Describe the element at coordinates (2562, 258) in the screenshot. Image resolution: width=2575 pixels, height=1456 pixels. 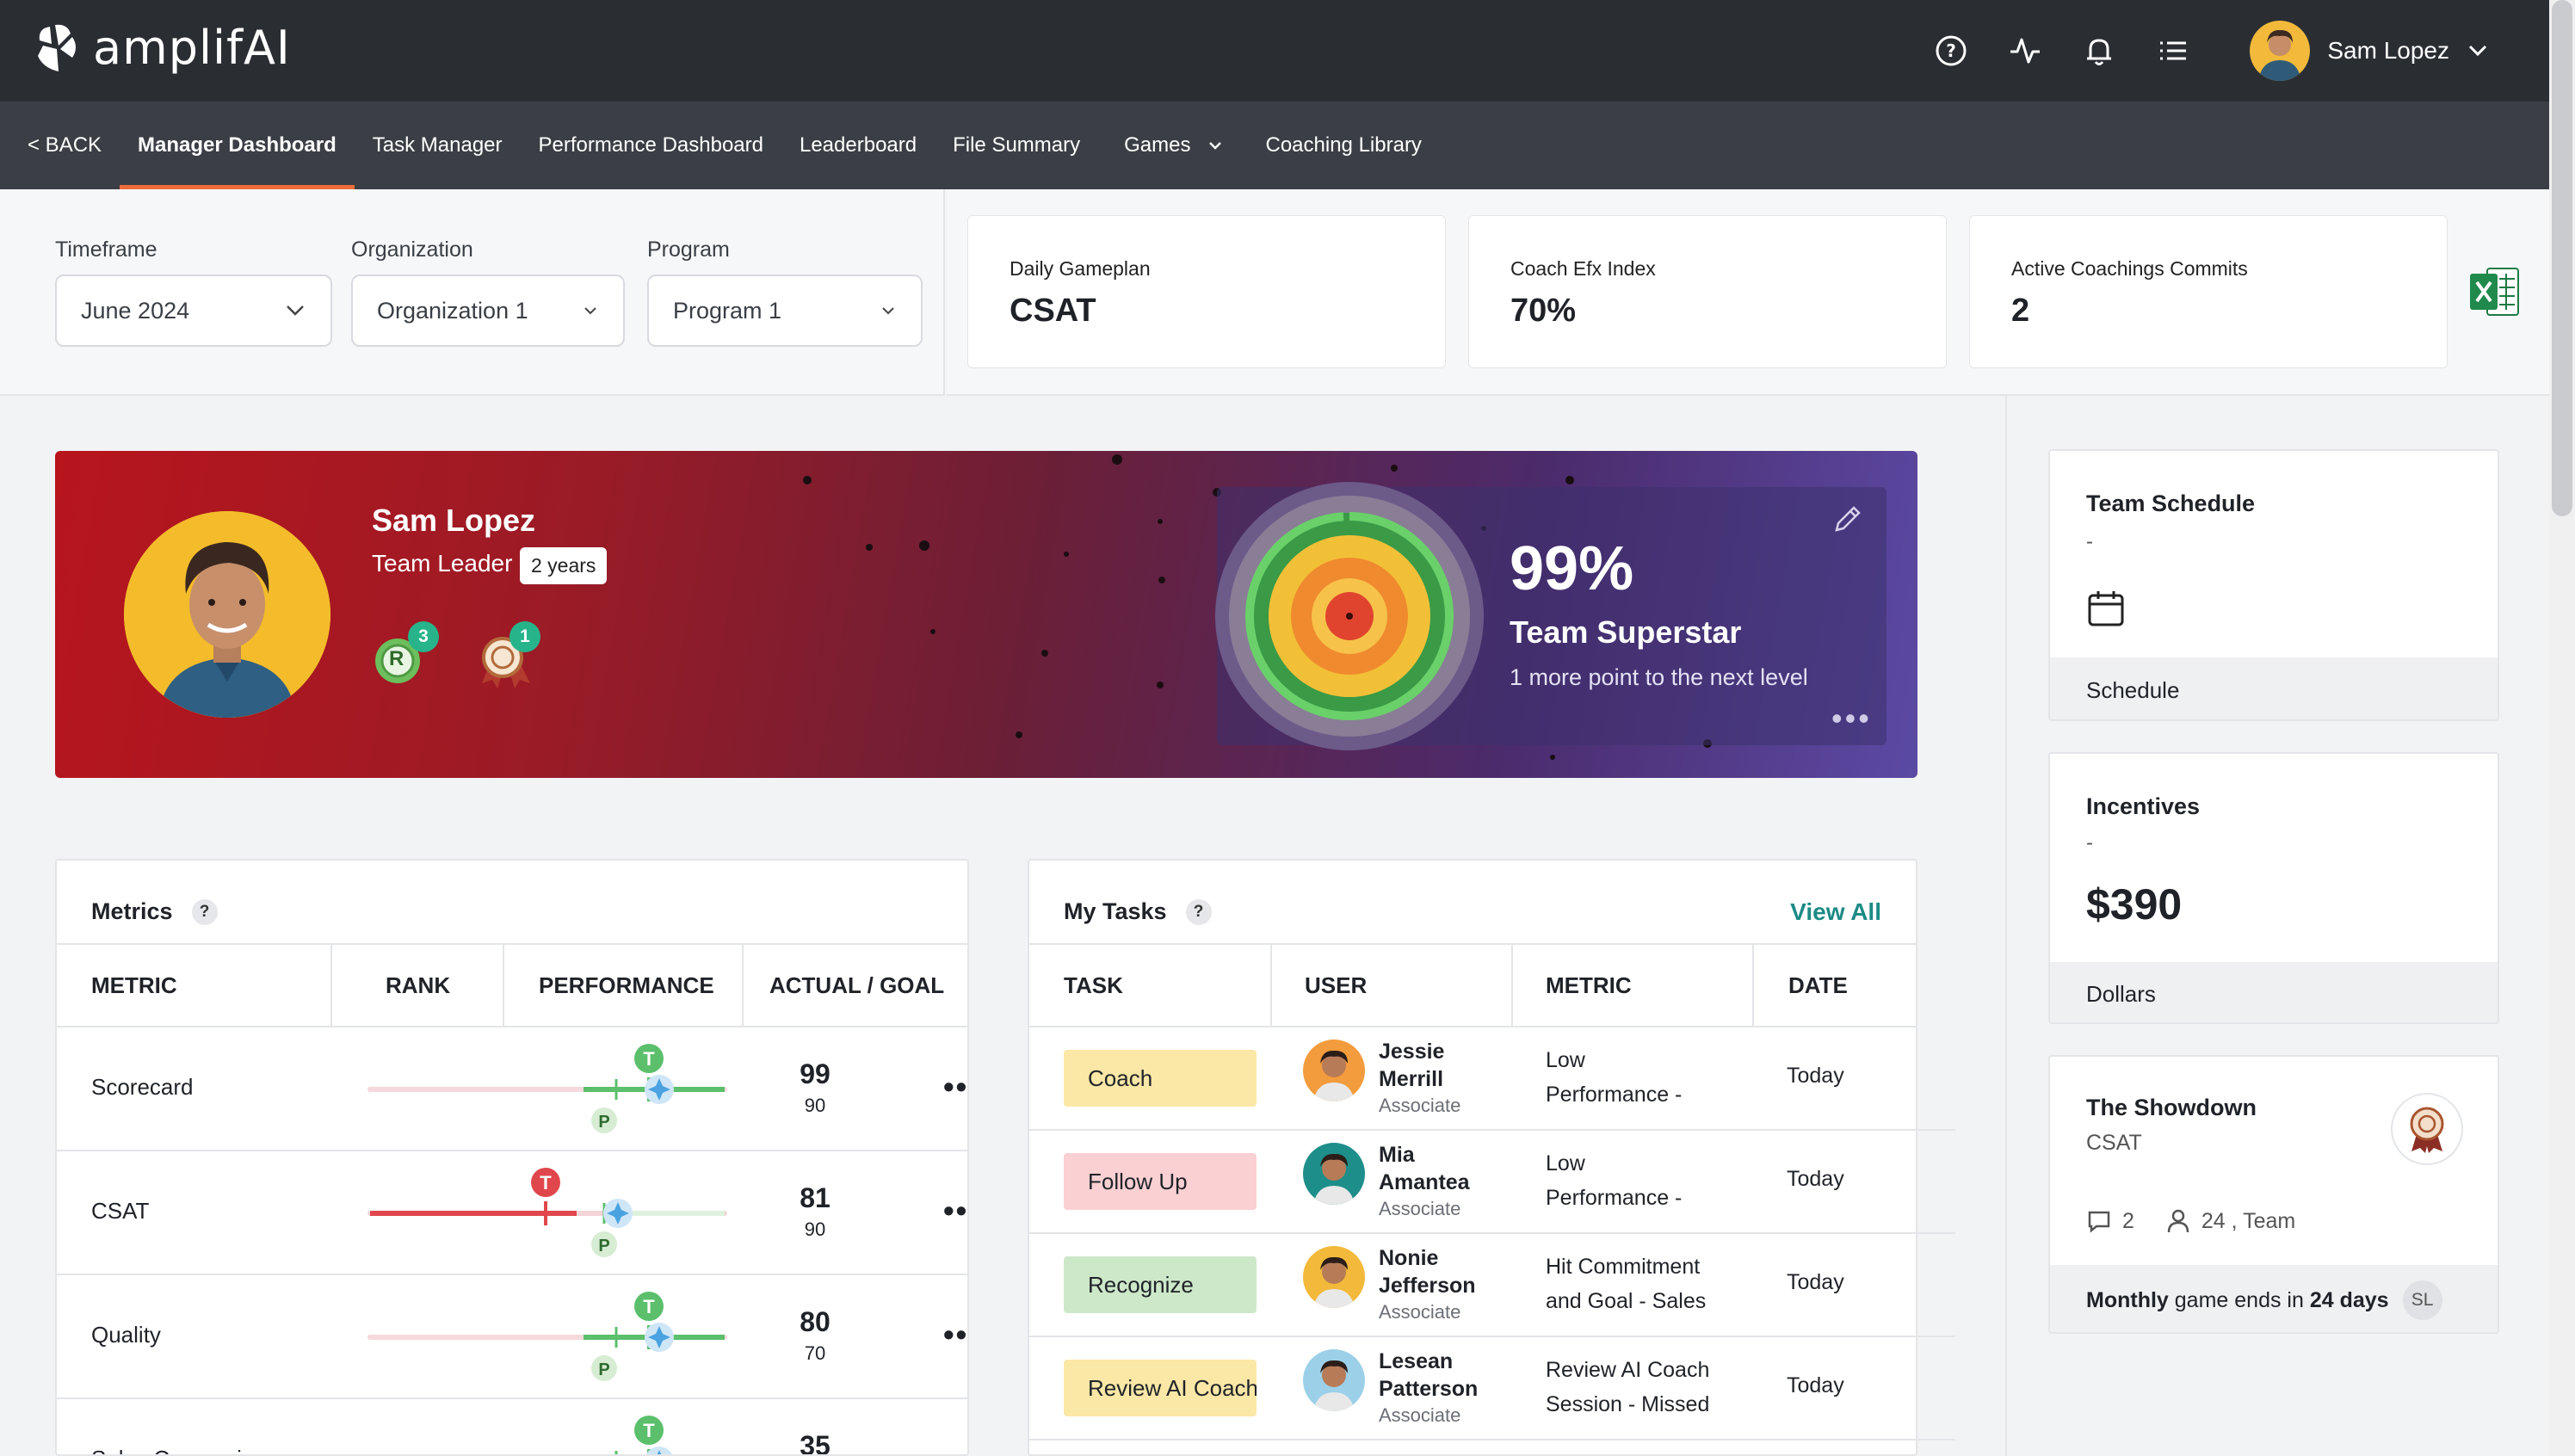
I see `scrollbar-thumb` at that location.